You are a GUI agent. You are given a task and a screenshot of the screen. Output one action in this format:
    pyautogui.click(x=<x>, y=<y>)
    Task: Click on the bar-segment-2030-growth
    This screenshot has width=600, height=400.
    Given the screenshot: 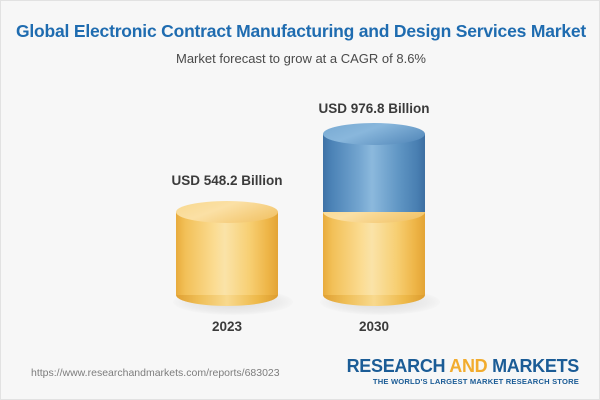 What is the action you would take?
    pyautogui.click(x=374, y=167)
    